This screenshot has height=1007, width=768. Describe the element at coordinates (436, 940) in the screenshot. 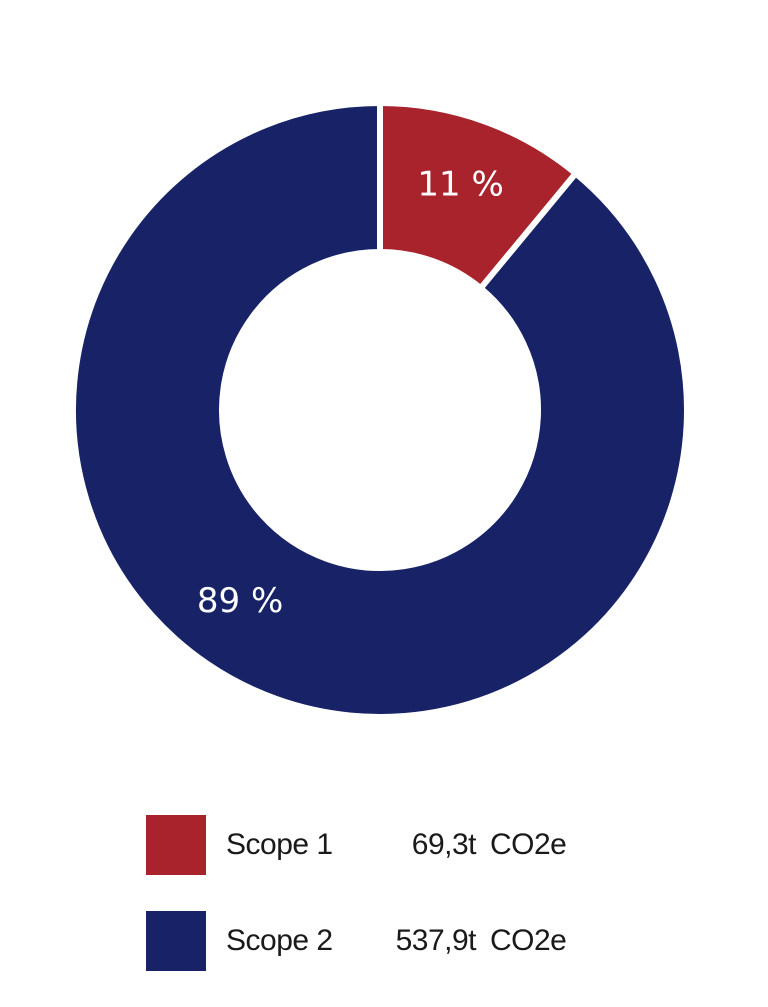

I see `legend-value-scope-2: 537,9t` at that location.